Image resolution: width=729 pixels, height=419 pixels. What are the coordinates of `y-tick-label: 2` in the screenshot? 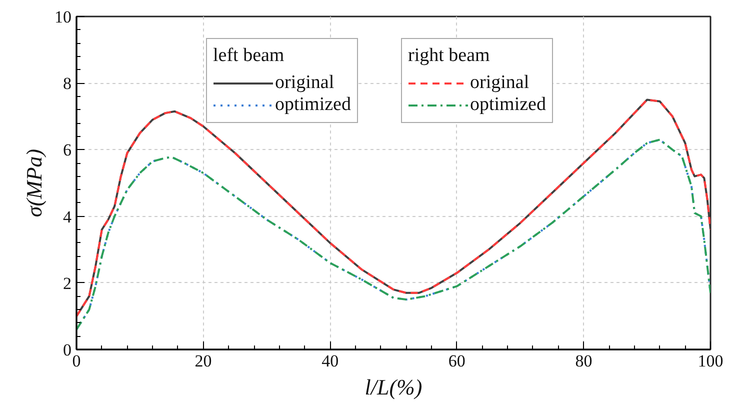 It's located at (67, 283).